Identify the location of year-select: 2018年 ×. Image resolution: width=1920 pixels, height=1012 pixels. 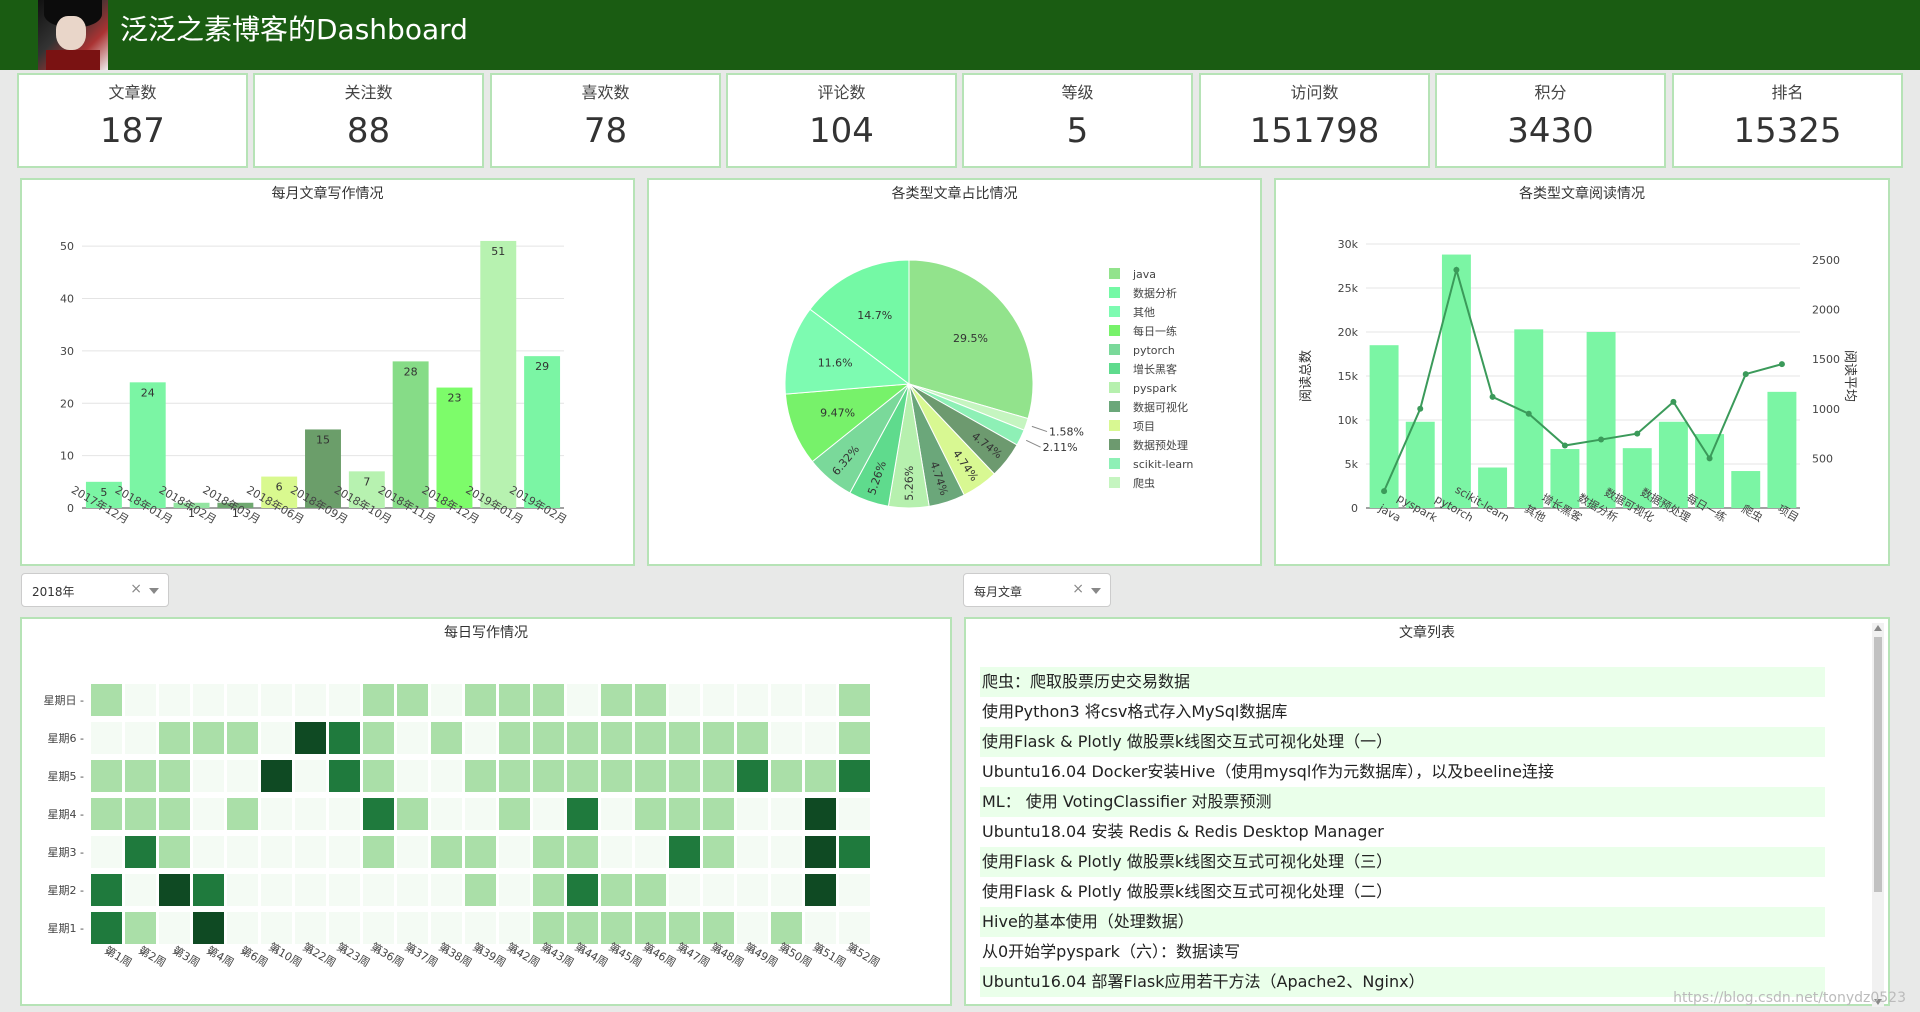
(95, 590).